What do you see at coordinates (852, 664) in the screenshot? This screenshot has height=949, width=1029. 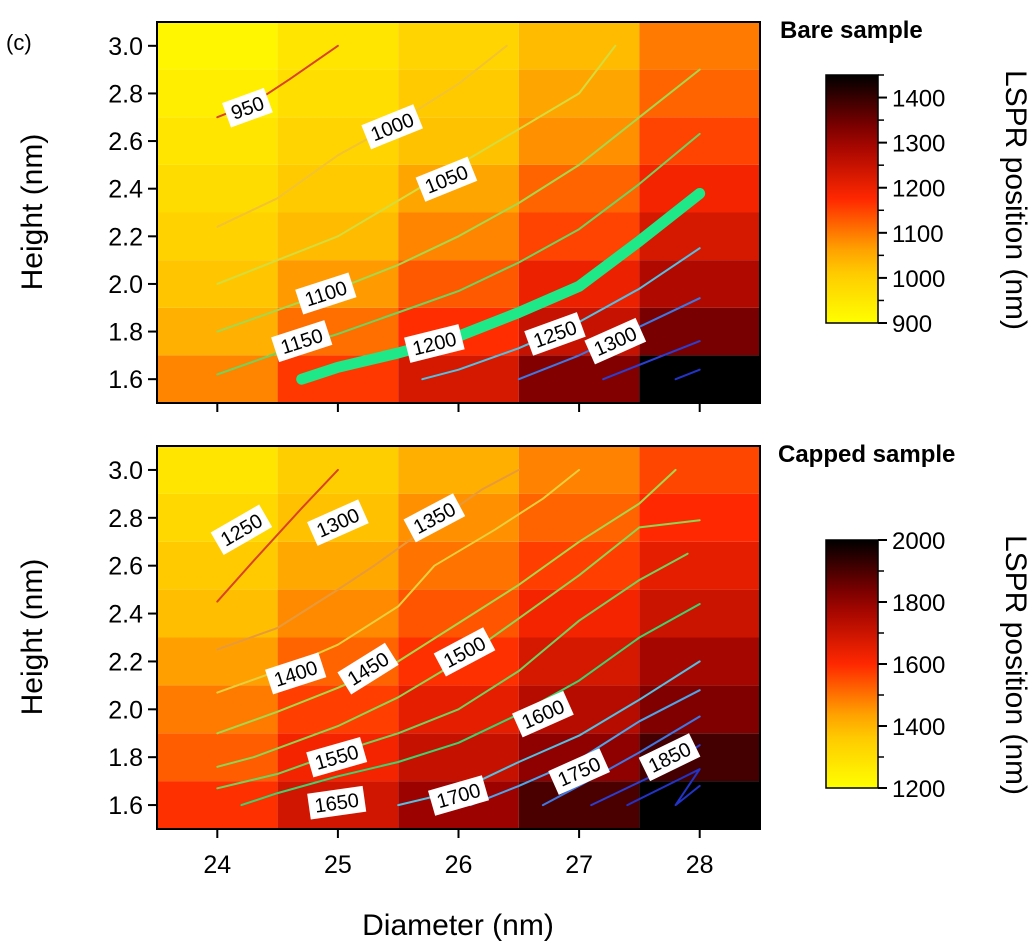 I see `colorbar-bar` at bounding box center [852, 664].